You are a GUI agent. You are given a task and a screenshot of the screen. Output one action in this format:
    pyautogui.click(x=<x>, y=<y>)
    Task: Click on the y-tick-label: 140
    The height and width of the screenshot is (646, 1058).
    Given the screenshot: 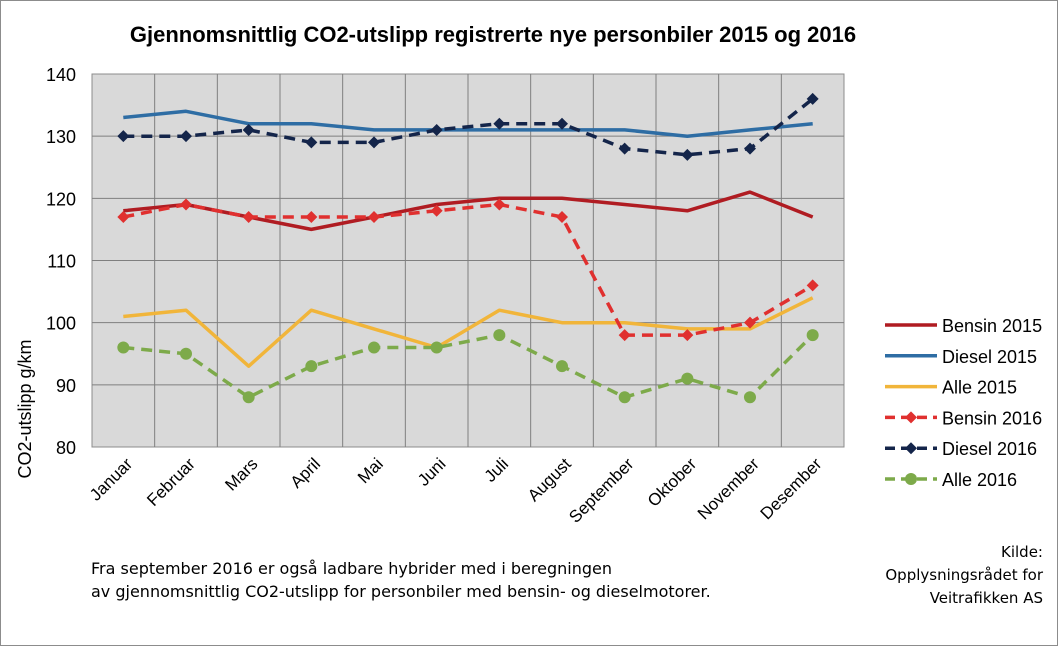 What is the action you would take?
    pyautogui.click(x=61, y=75)
    